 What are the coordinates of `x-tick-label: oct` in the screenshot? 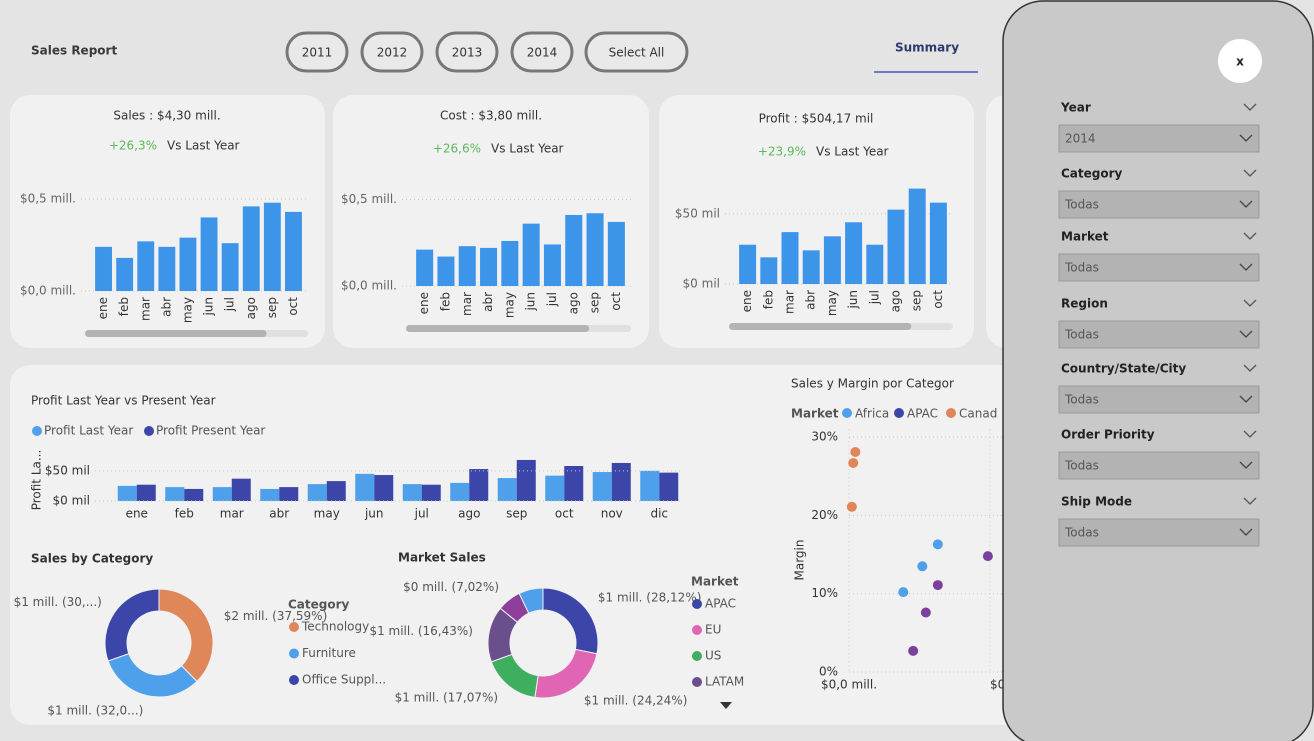 It's located at (564, 514).